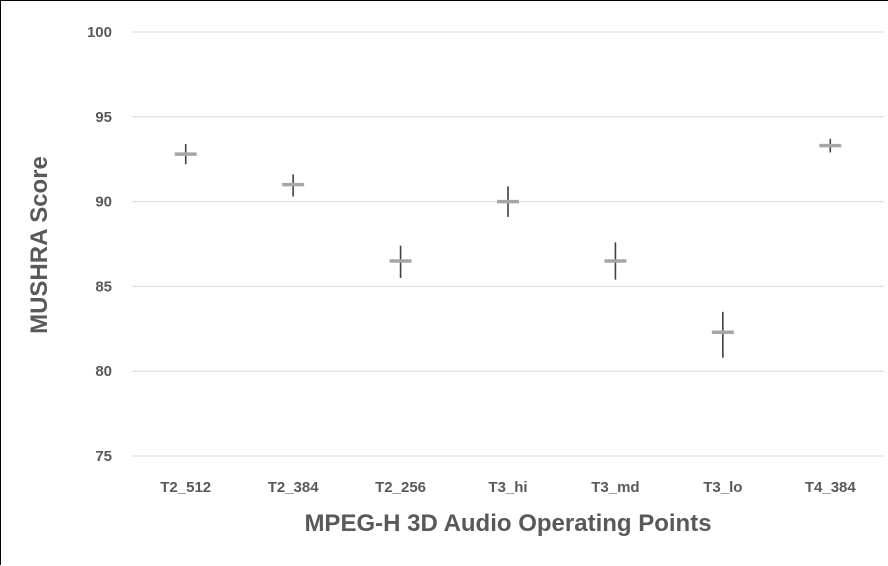 The height and width of the screenshot is (566, 888). What do you see at coordinates (722, 487) in the screenshot?
I see `x-tick-label-t3-lo: T3_lo` at bounding box center [722, 487].